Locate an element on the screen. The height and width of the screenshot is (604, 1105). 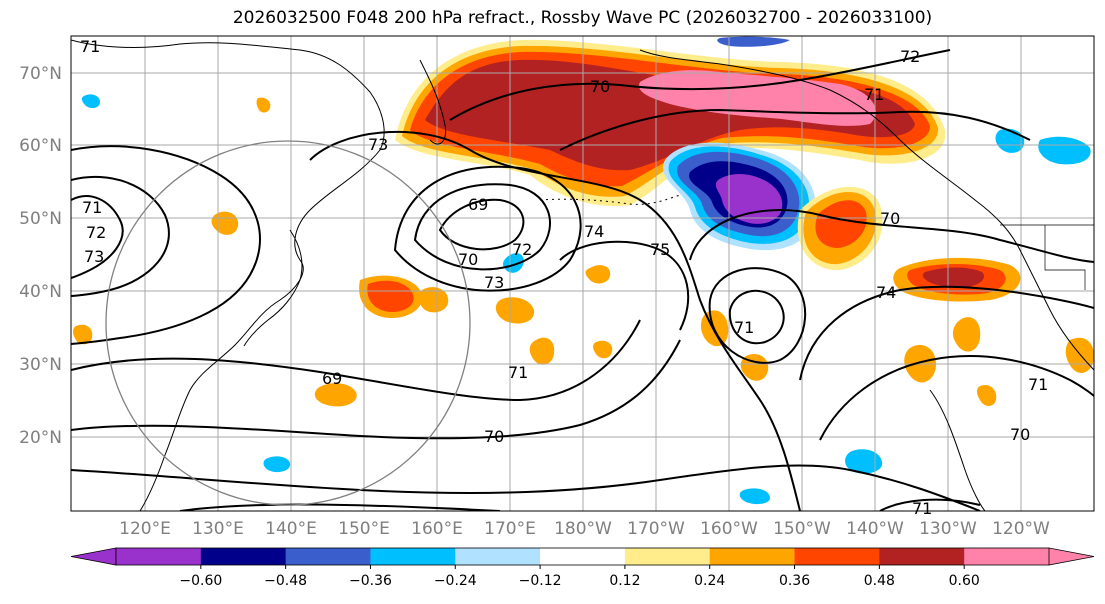
latitude-label: 40°N is located at coordinates (40, 292).